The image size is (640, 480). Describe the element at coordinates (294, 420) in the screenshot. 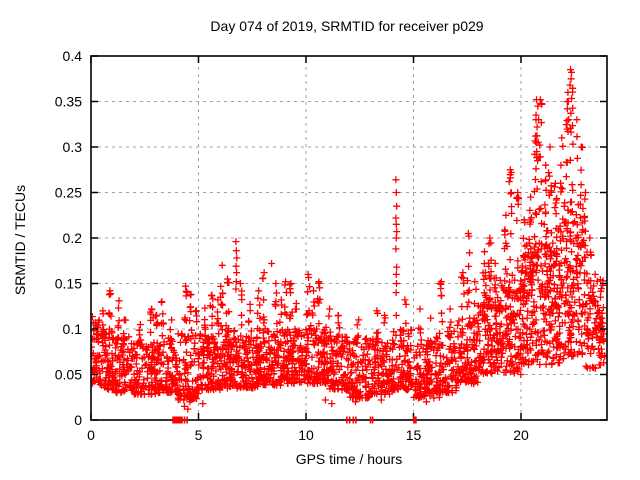

I see `zero-value-markers` at that location.